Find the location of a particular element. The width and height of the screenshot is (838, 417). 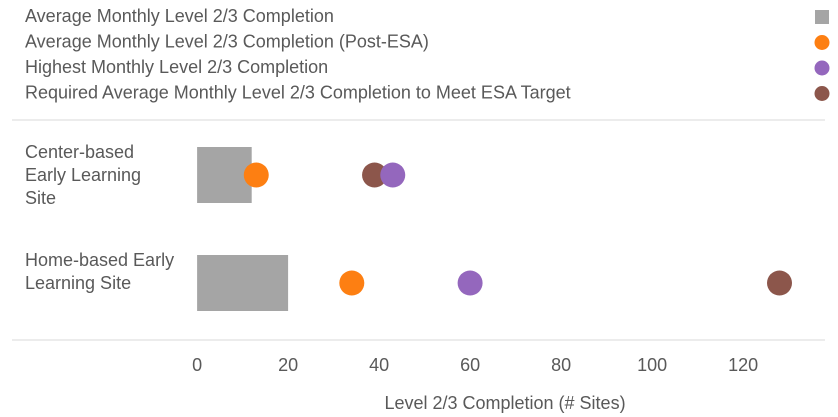

x-tick-label: 60 is located at coordinates (470, 365).